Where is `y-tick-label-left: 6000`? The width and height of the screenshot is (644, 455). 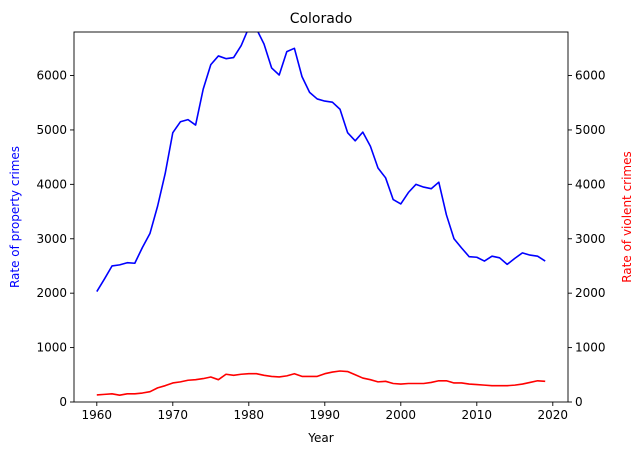 y-tick-label-left: 6000 is located at coordinates (51, 76).